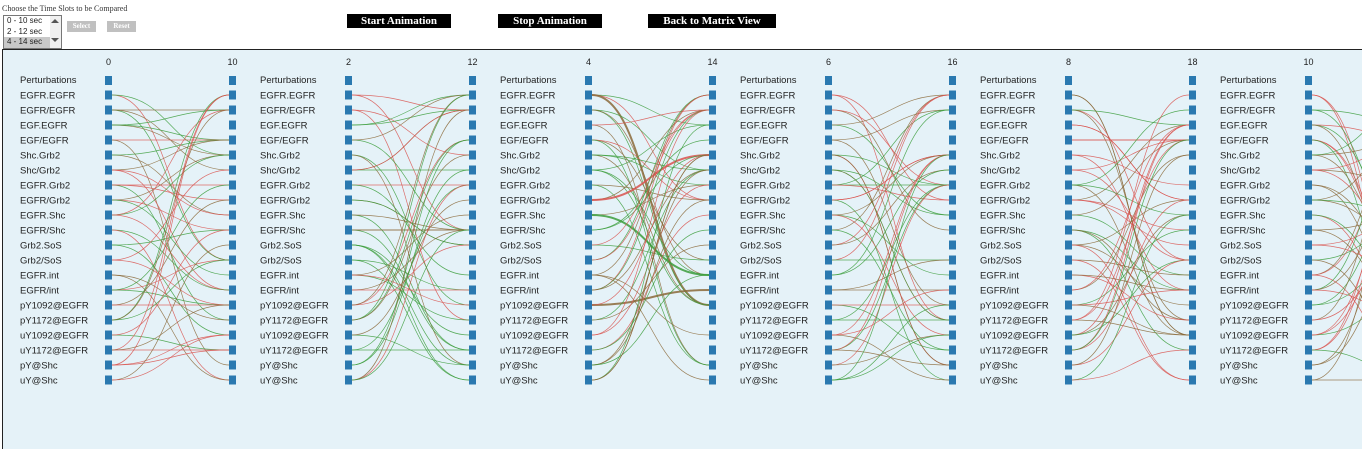  Describe the element at coordinates (25, 31) in the screenshot. I see `time-slot-option: 2 - 12 sec` at that location.